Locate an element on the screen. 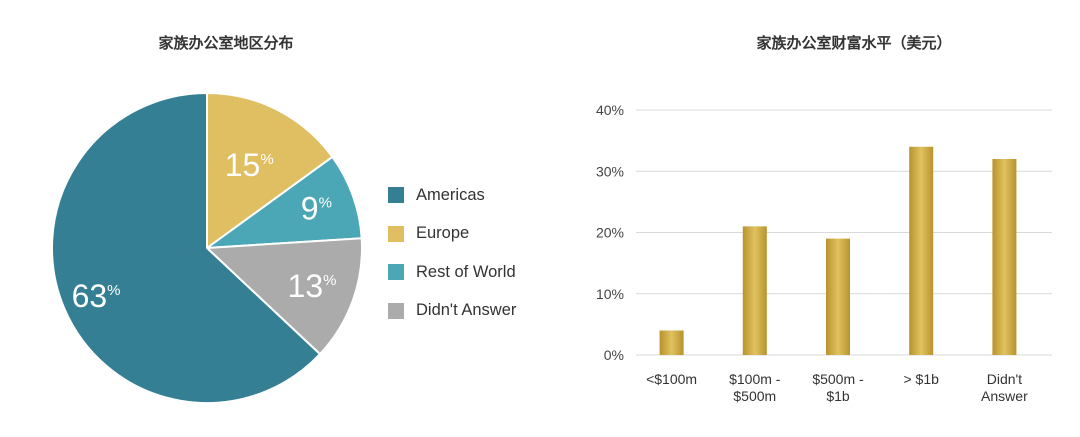 The width and height of the screenshot is (1080, 437). pie-legend: Americas Europe Rest of World Didn't Answer is located at coordinates (452, 253).